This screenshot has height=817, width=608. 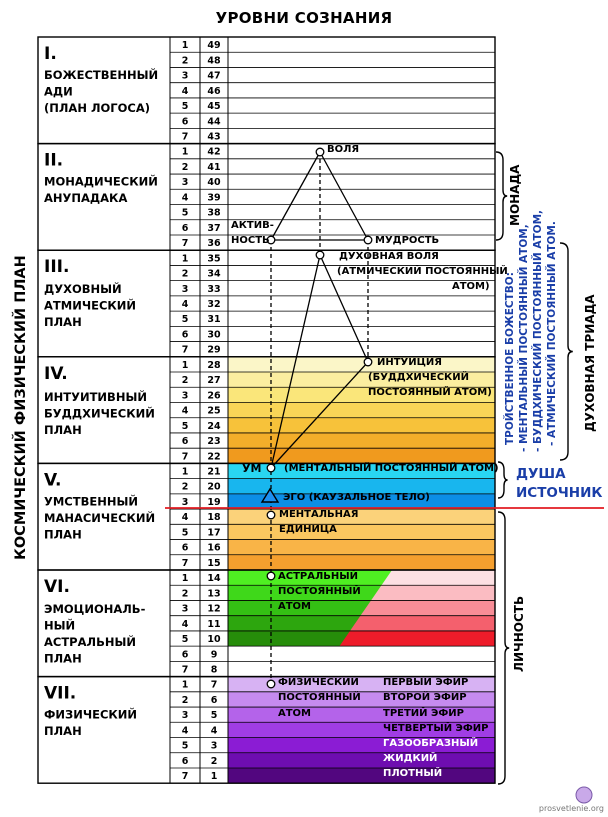 What do you see at coordinates (56, 374) in the screenshot?
I see `plane-roman-numeral: IV.` at bounding box center [56, 374].